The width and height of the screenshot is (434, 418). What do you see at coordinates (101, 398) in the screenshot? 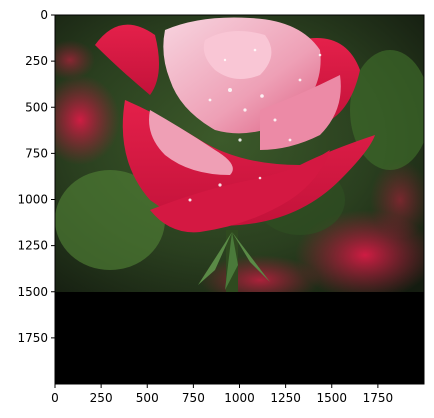
I see `x-tick-label: 250` at bounding box center [101, 398].